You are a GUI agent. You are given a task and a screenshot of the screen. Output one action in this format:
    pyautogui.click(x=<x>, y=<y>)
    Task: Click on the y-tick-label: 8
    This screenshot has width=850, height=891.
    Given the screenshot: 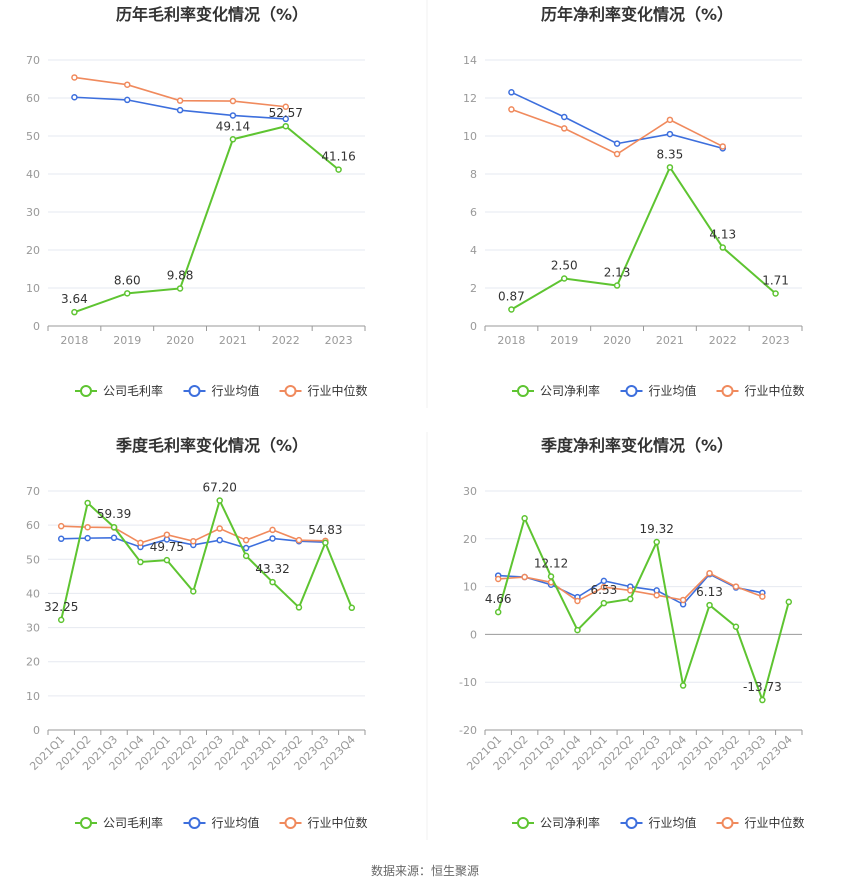 What is the action you would take?
    pyautogui.click(x=473, y=174)
    